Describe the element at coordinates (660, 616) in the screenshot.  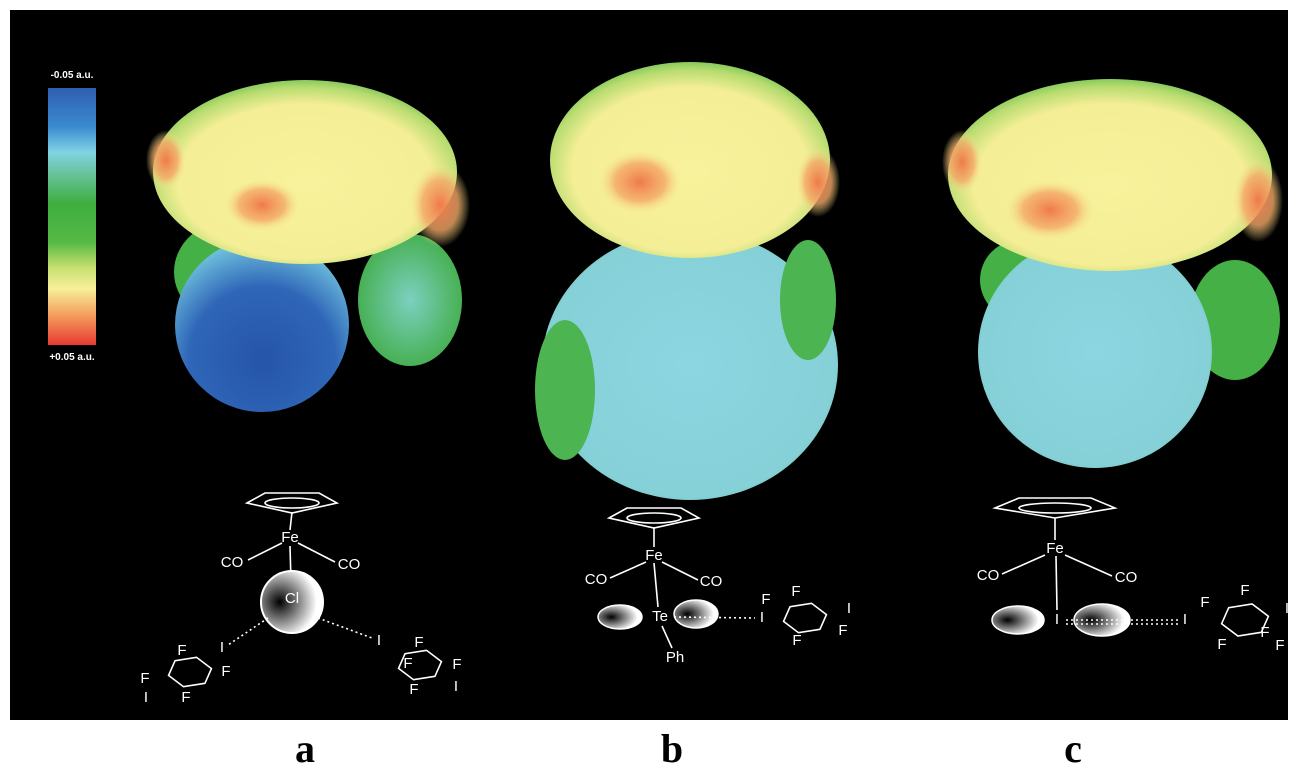
I see `atom-label: Te` at that location.